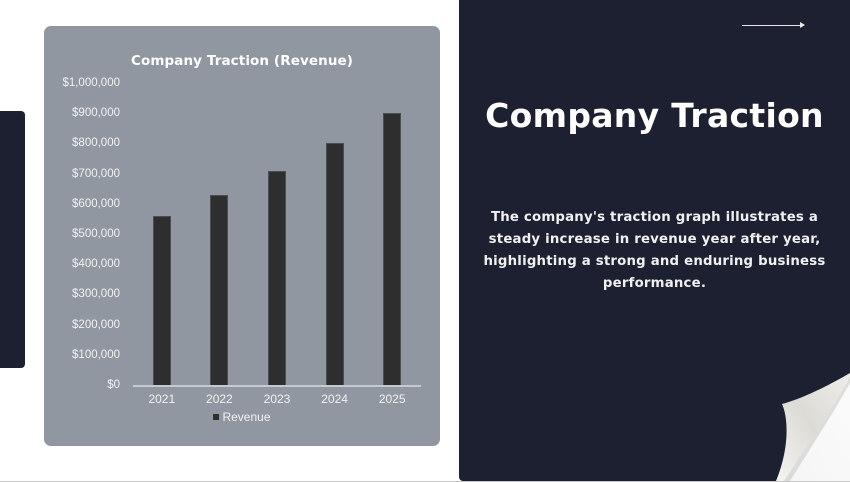  Describe the element at coordinates (96, 203) in the screenshot. I see `y-tick-label: $600,000` at that location.